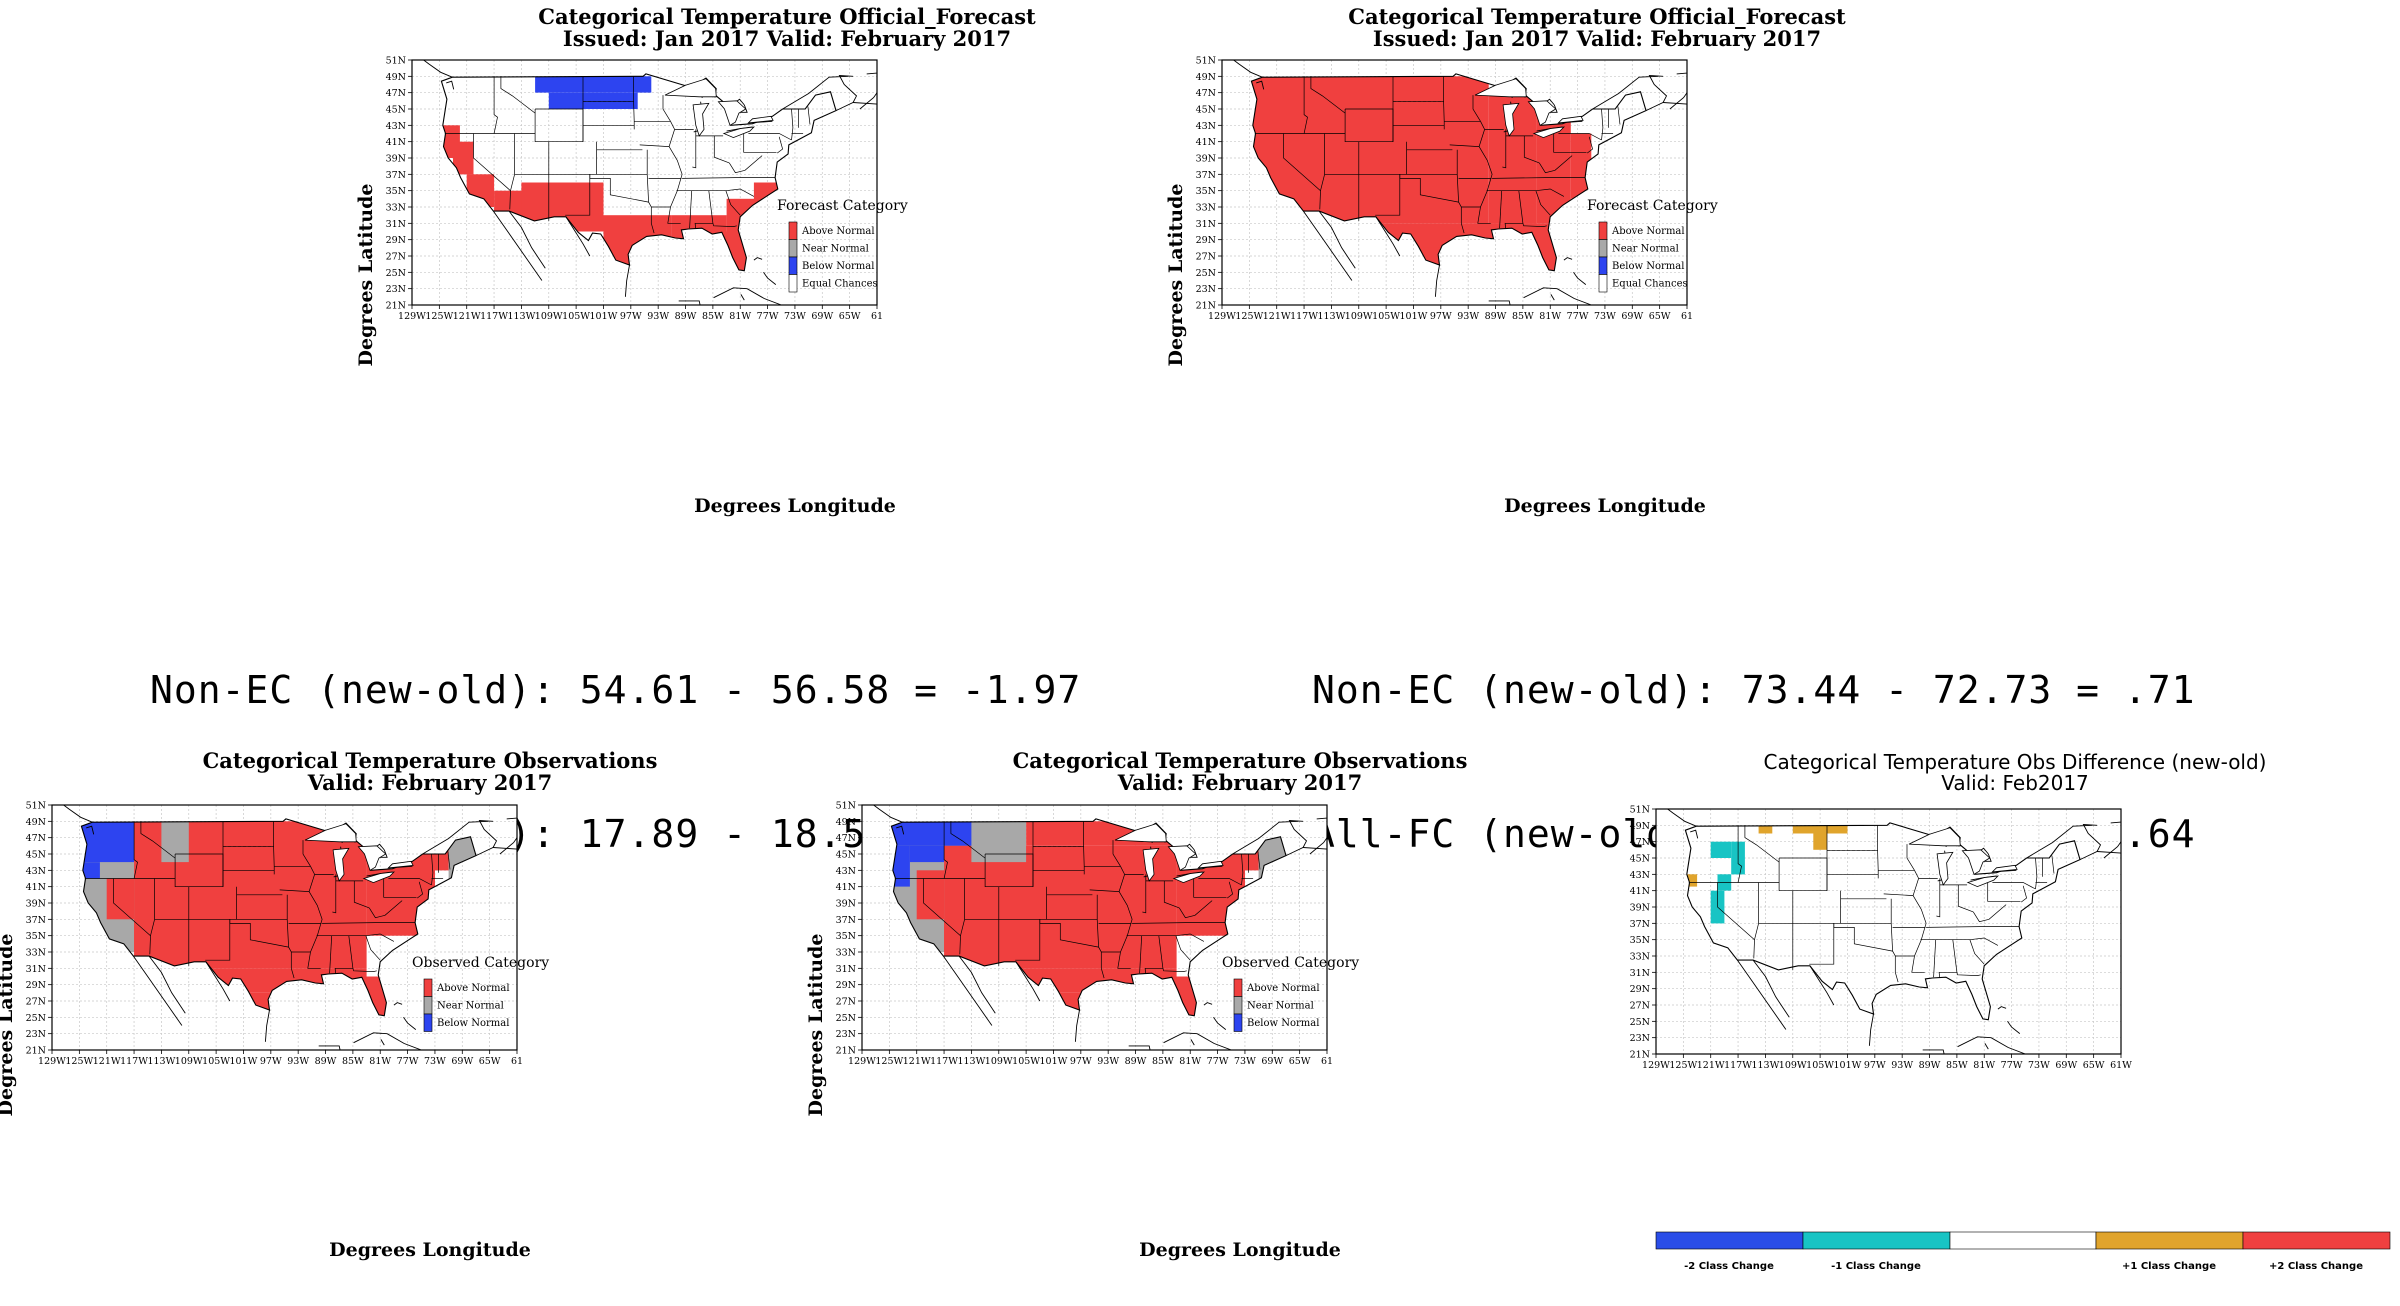 The width and height of the screenshot is (2400, 1306). I want to click on lon-tick-label: 85W, so click(1163, 1061).